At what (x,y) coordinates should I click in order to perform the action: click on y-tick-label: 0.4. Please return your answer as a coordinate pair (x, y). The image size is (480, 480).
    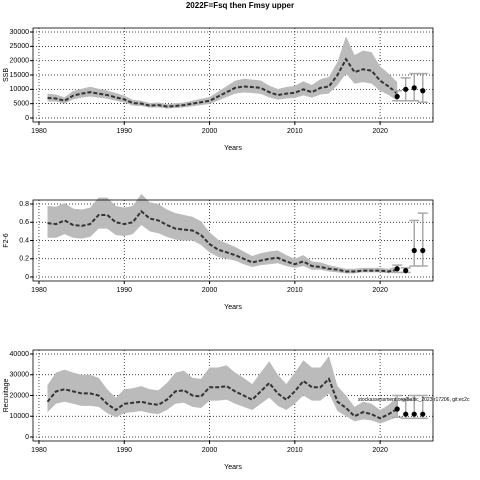
    Looking at the image, I should click on (24, 240).